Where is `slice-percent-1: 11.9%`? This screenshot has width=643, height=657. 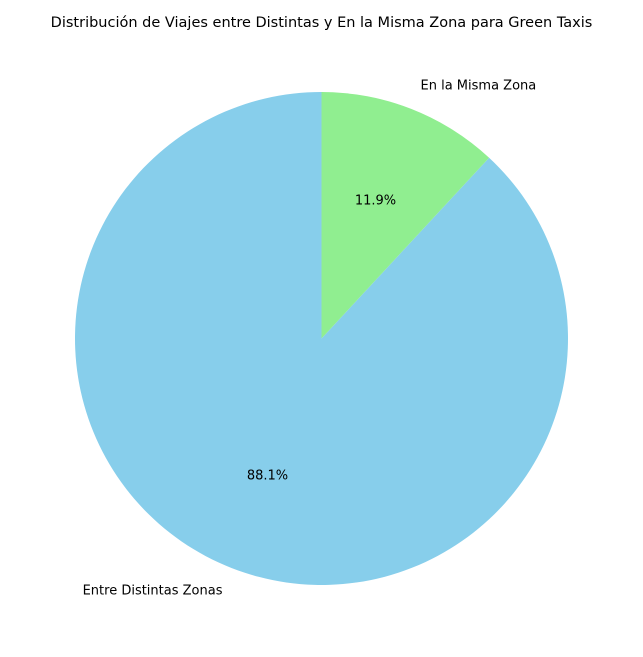 slice-percent-1: 11.9% is located at coordinates (375, 200).